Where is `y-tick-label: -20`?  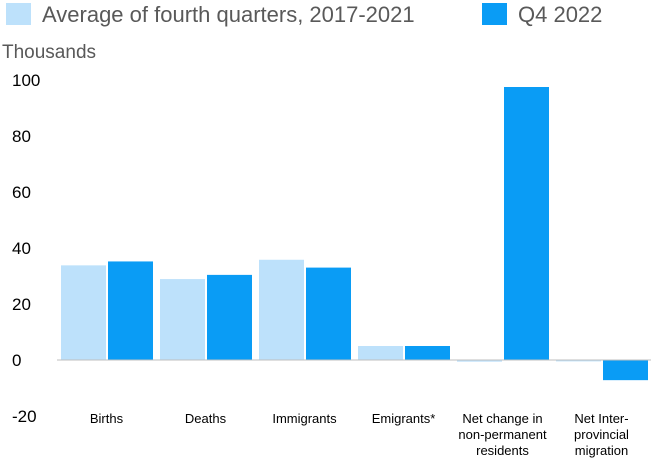
y-tick-label: -20 is located at coordinates (24, 416).